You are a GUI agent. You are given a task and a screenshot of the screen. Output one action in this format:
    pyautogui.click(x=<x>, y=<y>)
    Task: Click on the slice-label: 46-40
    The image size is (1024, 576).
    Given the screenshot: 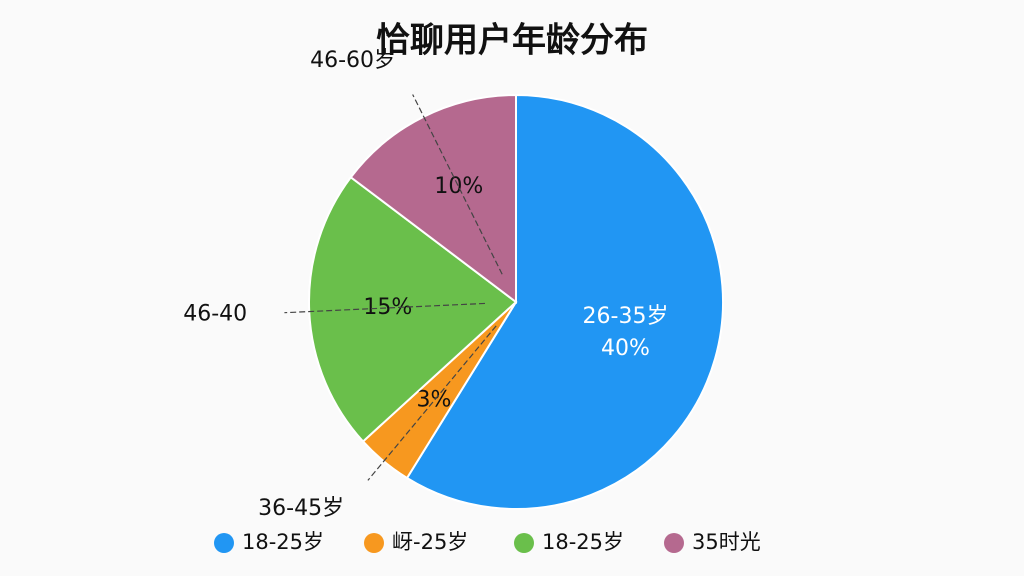 What is the action you would take?
    pyautogui.click(x=215, y=313)
    